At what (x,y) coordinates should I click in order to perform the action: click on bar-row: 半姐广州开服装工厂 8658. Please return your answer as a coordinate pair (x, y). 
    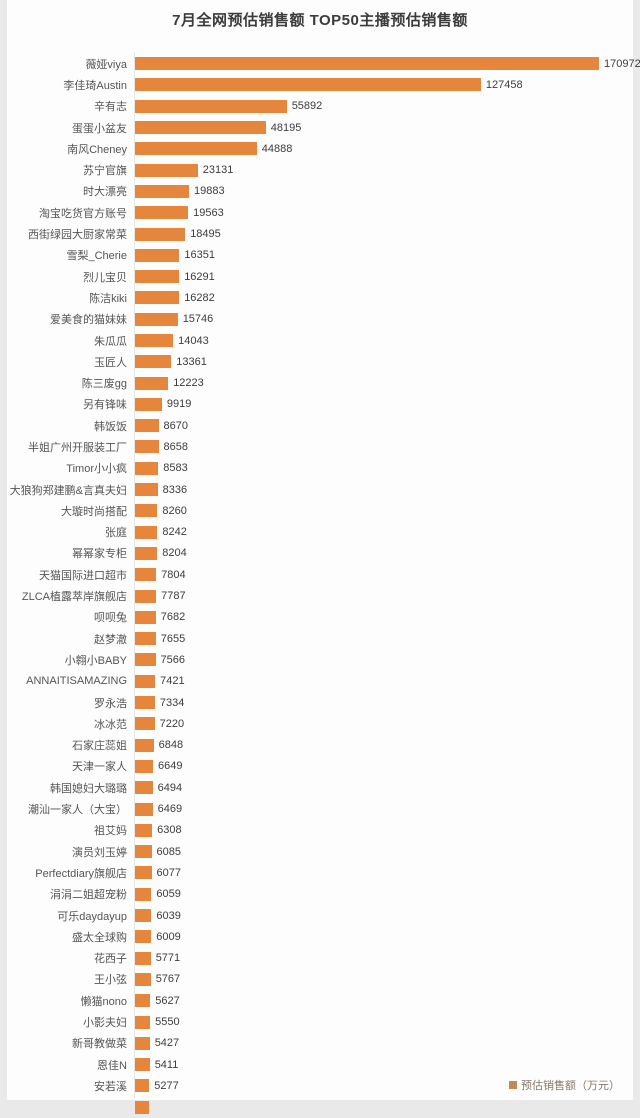
    Looking at the image, I should click on (320, 446).